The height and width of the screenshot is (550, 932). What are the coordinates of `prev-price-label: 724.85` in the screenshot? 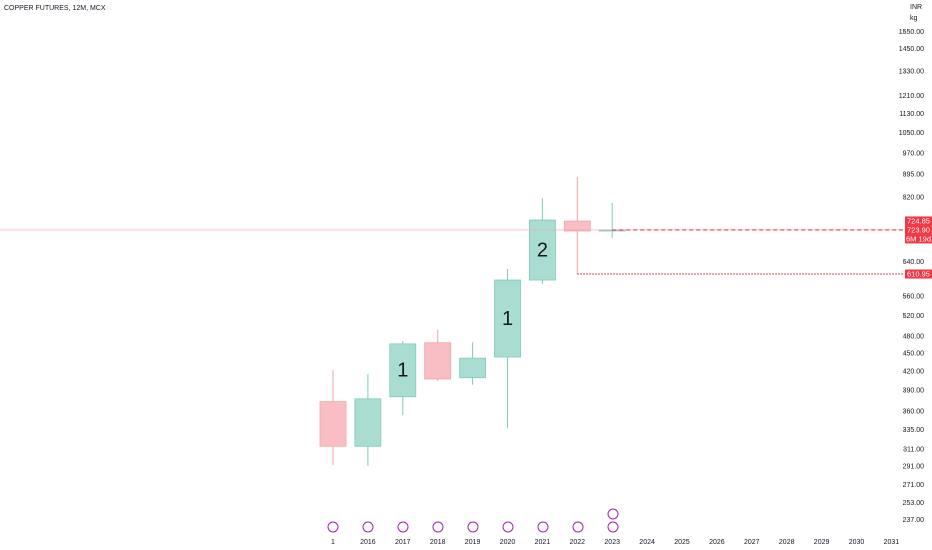 It's located at (918, 220).